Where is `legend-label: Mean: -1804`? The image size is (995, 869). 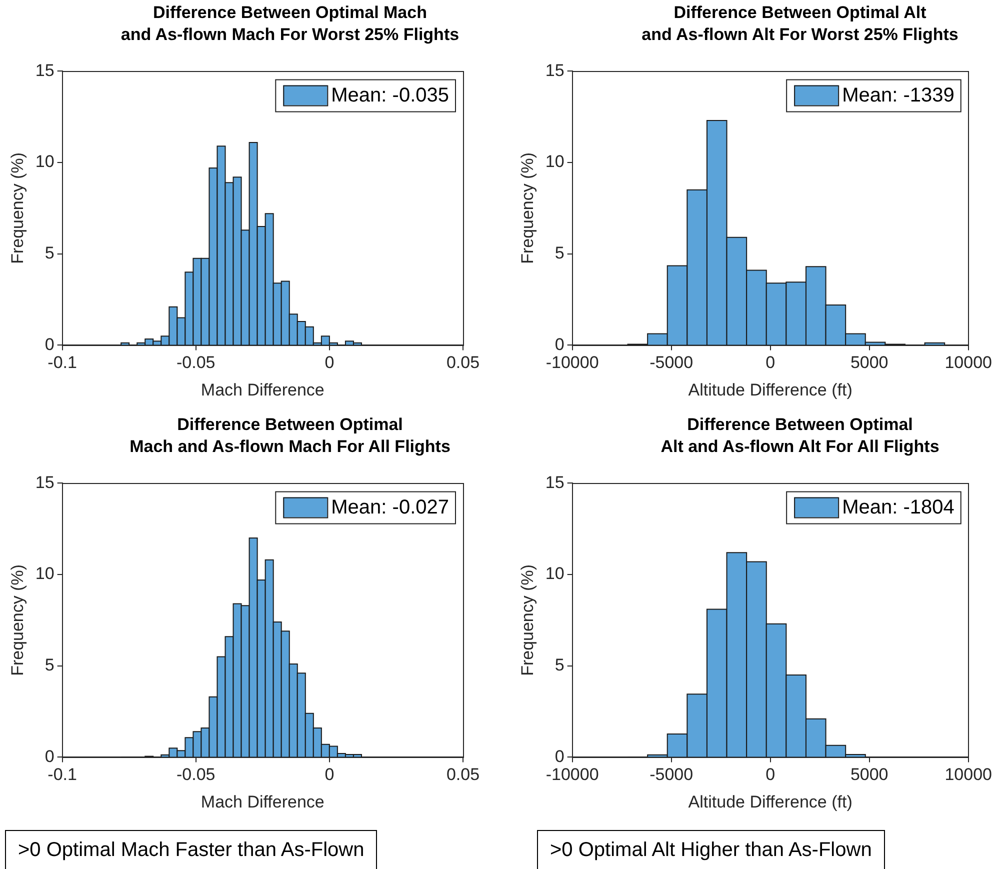
legend-label: Mean: -1804 is located at coordinates (898, 507).